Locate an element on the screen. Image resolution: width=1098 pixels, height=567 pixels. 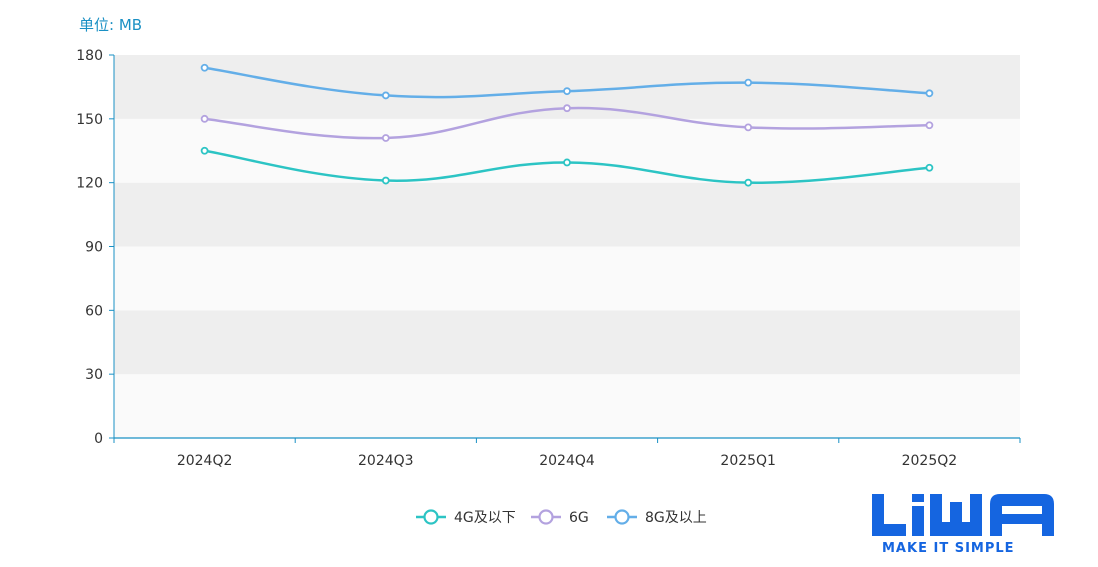
legend-item-0: 4G及以下 is located at coordinates (466, 517).